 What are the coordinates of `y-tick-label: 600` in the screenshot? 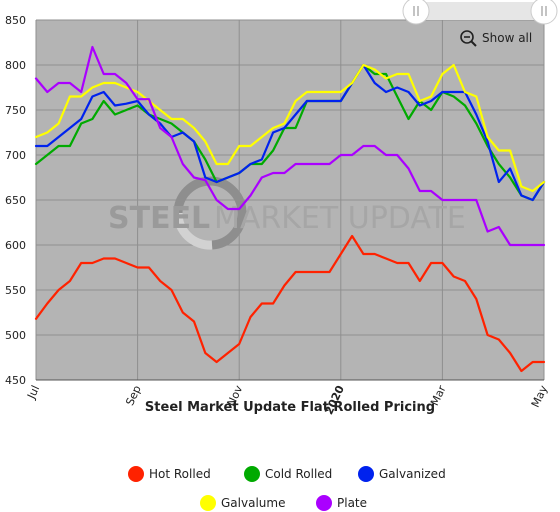 It's located at (15, 245).